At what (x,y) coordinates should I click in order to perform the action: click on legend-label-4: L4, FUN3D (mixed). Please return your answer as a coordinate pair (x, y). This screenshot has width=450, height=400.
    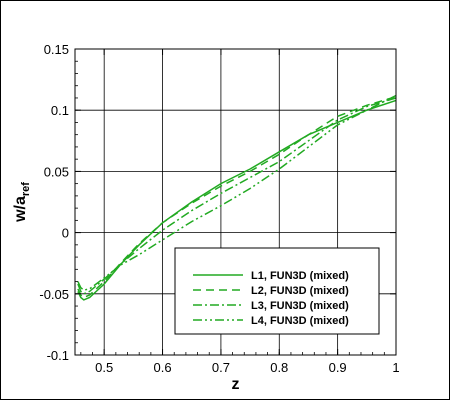
    Looking at the image, I should click on (300, 321).